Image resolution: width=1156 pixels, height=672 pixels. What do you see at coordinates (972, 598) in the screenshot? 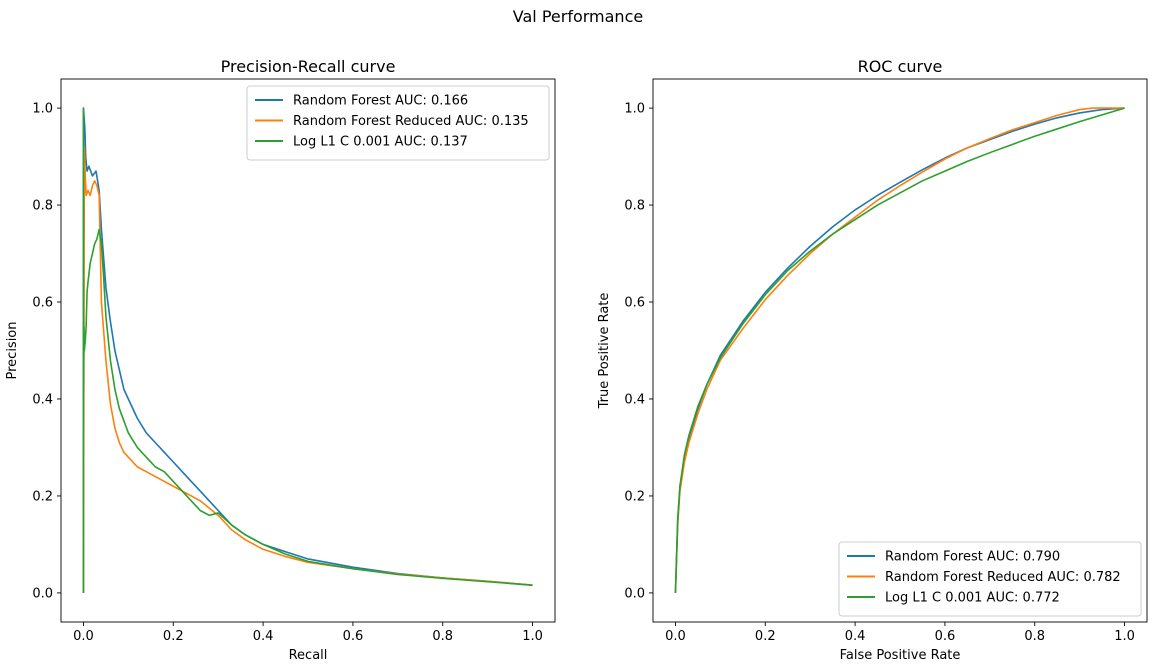
I see `roc-legend-label-2: Log L1 C 0.001 AUC: 0.772` at bounding box center [972, 598].